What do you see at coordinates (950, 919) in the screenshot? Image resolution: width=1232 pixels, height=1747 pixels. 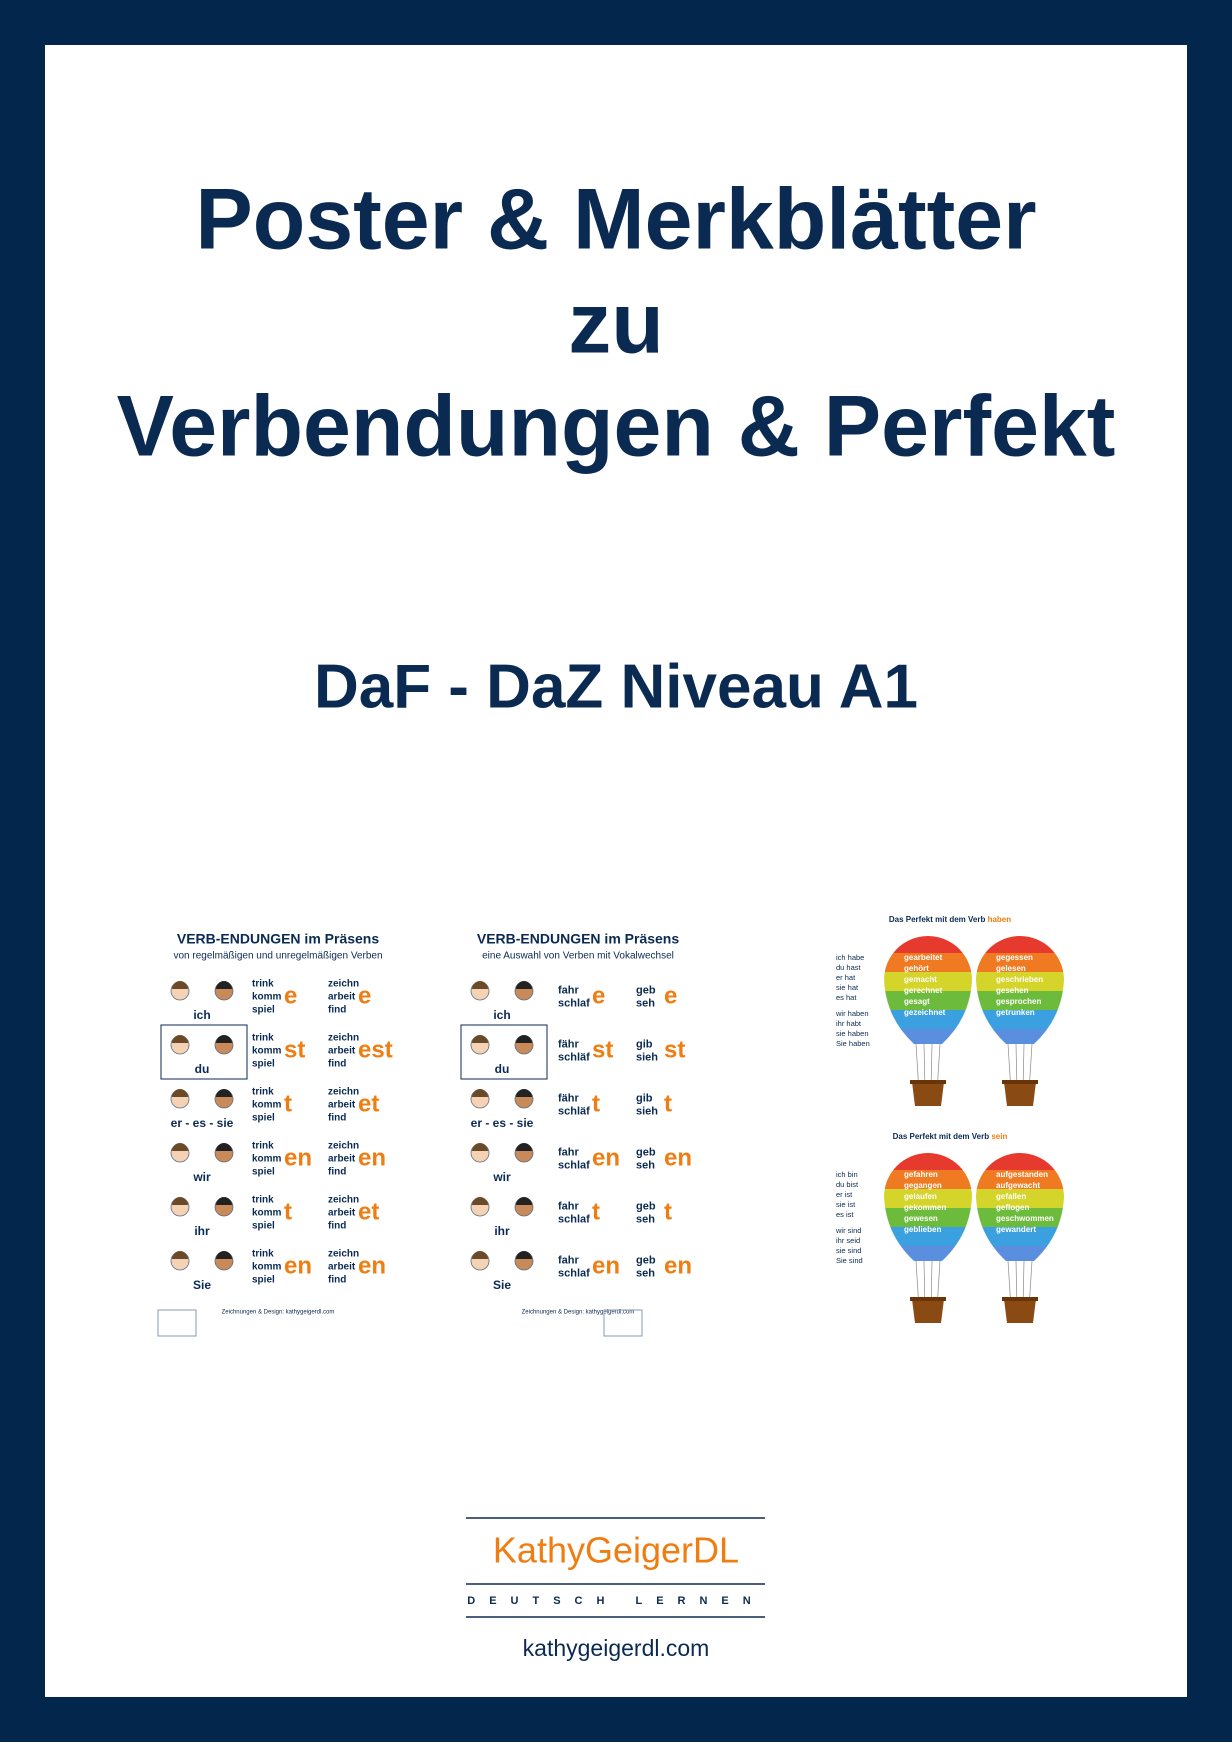 I see `sheet-title: Das Perfekt mit dem Verb haben` at bounding box center [950, 919].